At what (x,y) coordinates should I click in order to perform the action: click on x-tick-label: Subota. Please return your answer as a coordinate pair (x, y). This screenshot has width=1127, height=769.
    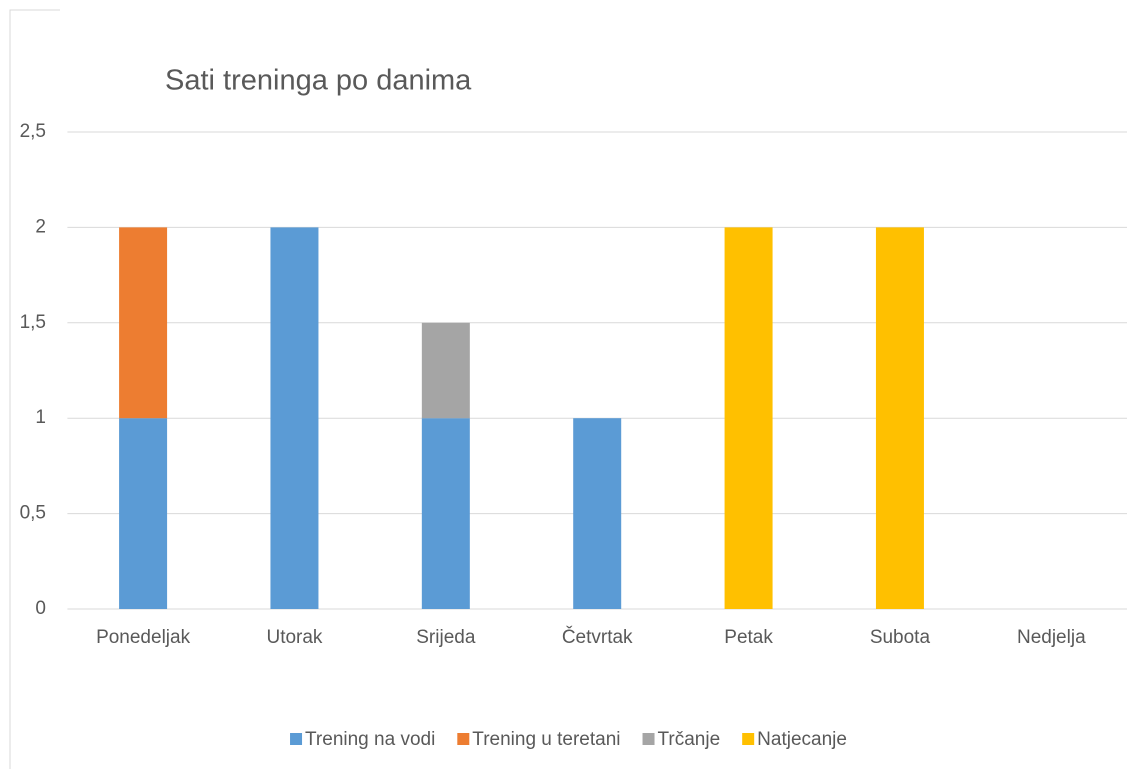
    Looking at the image, I should click on (900, 637).